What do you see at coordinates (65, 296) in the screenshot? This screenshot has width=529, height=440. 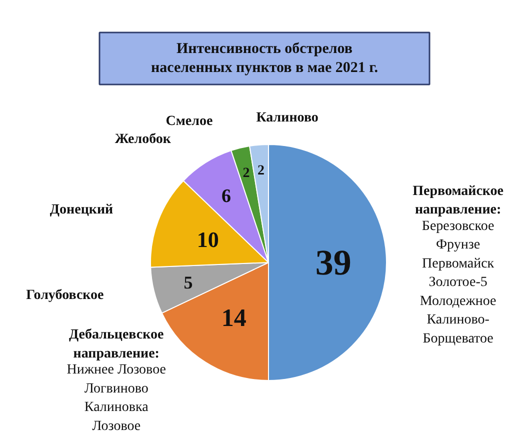 I see `slice-label: Голубовское` at bounding box center [65, 296].